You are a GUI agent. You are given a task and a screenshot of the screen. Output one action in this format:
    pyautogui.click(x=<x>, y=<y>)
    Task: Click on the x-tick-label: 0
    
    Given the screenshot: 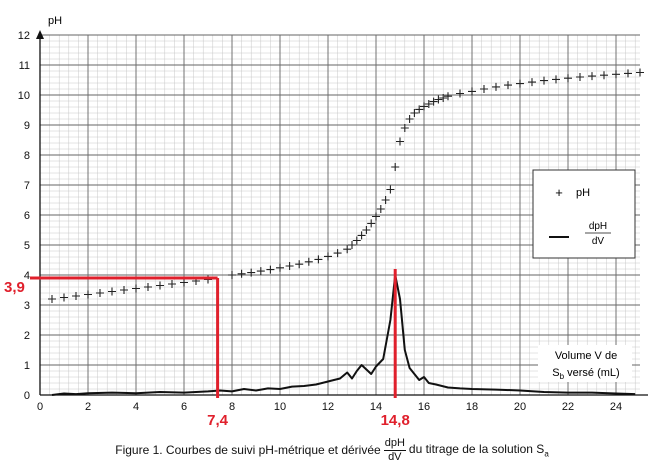 What is the action you would take?
    pyautogui.click(x=40, y=407)
    